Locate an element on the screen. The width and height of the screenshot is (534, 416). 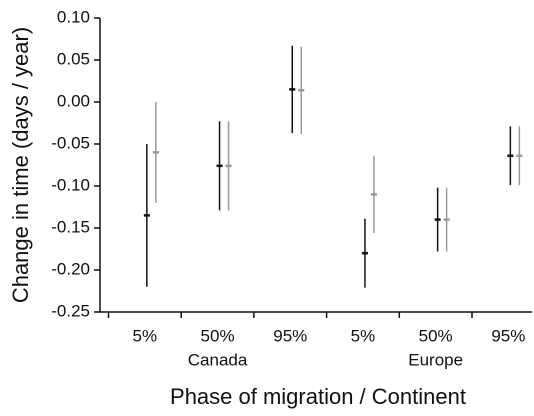
y-axis-title: Change in time (days / year) is located at coordinates (20, 165).